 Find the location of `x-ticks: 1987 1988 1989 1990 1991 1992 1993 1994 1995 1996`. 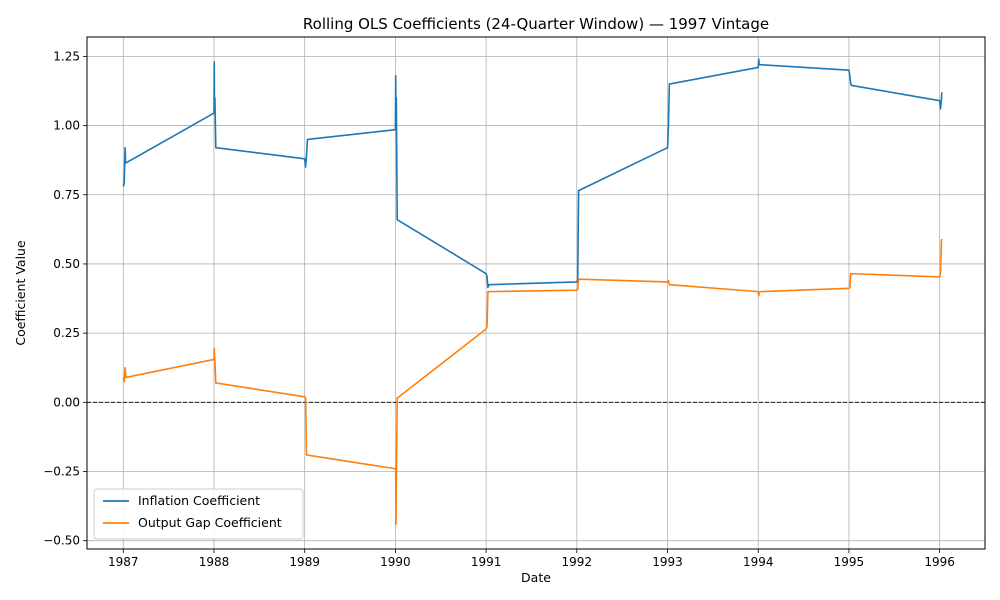

x-ticks: 1987 1988 1989 1990 1991 1992 1993 1994 1995 1996 is located at coordinates (531, 559).